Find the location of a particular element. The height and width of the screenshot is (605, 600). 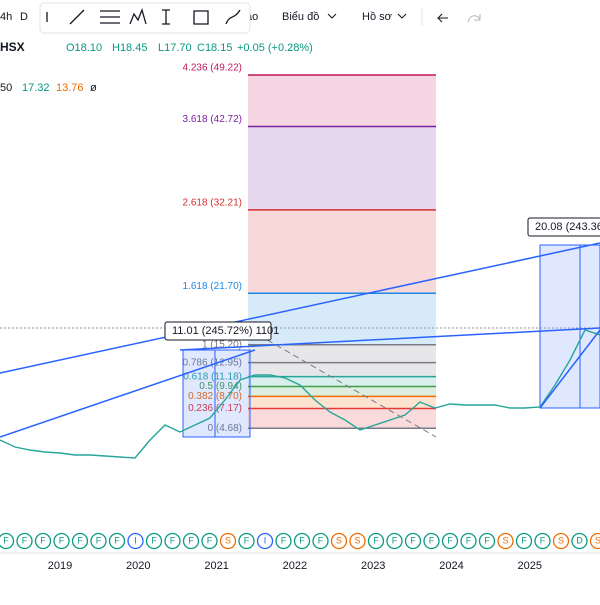

indicator: 17.32 is located at coordinates (36, 88).